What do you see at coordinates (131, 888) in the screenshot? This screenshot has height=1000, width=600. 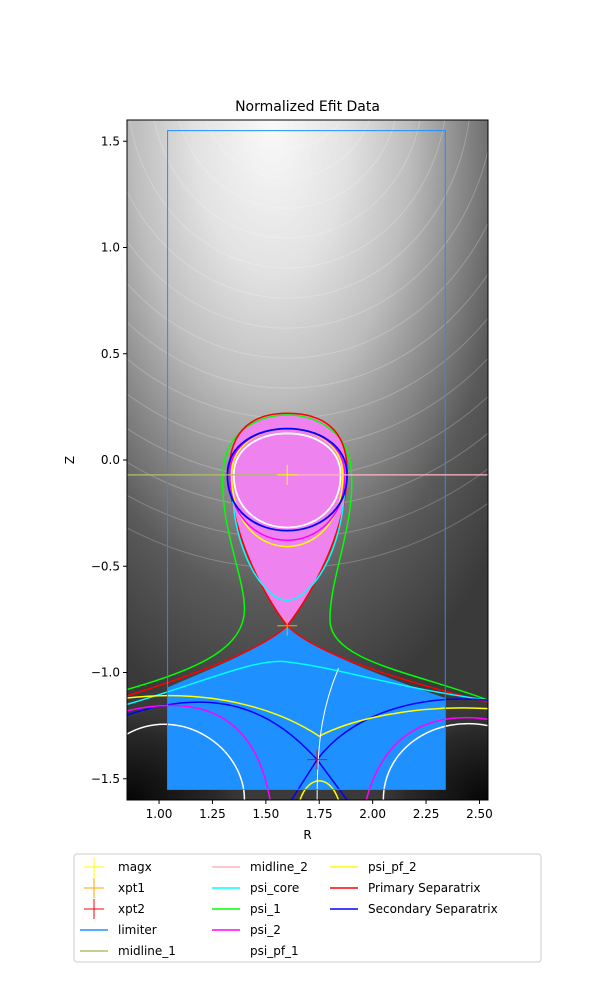 I see `legend-label: xpt1` at bounding box center [131, 888].